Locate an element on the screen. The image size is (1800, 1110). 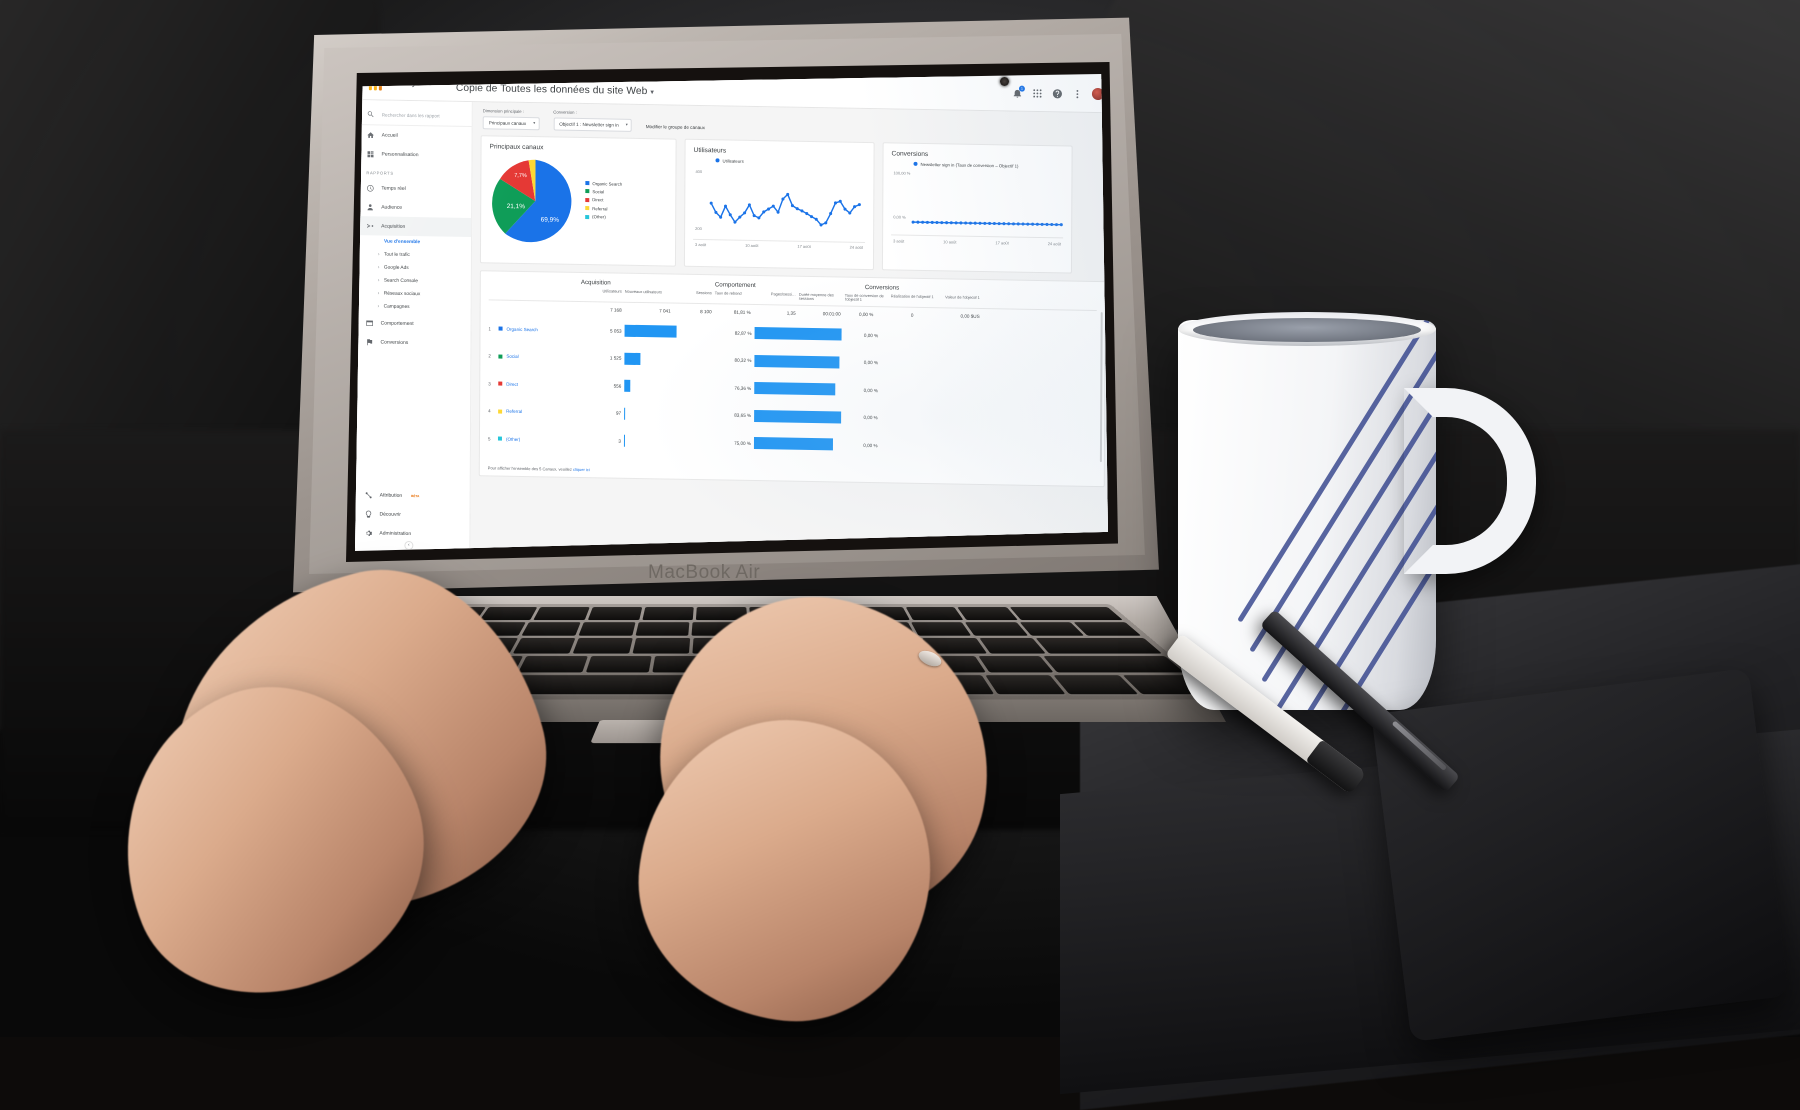
users-chart-legend: Utilisateurs is located at coordinates (791, 162).